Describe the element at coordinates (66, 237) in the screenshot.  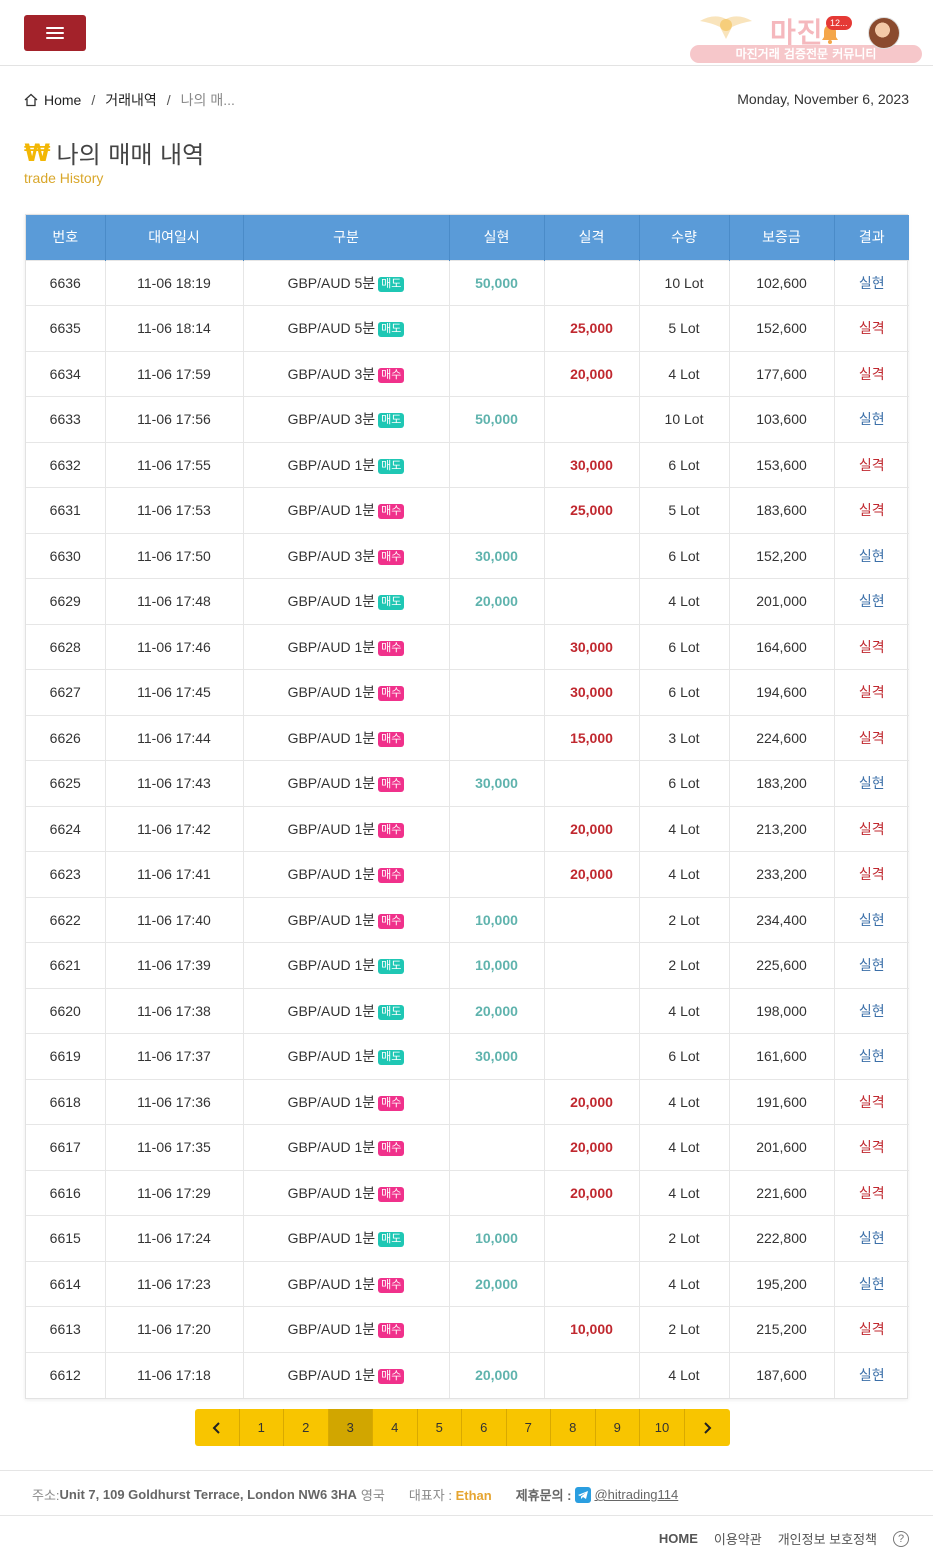
I see `column-header-number: 번호` at that location.